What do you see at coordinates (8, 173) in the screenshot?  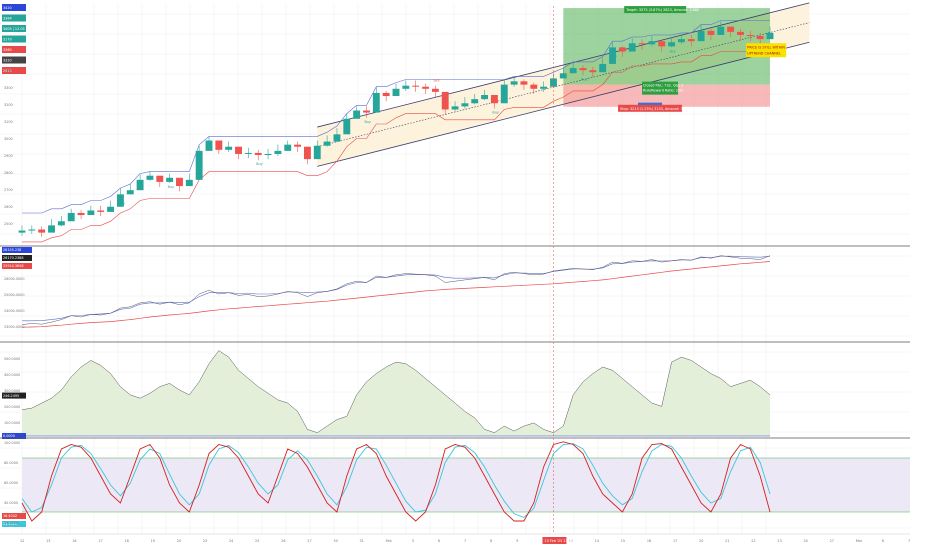 I see `price-level-label: 2800` at bounding box center [8, 173].